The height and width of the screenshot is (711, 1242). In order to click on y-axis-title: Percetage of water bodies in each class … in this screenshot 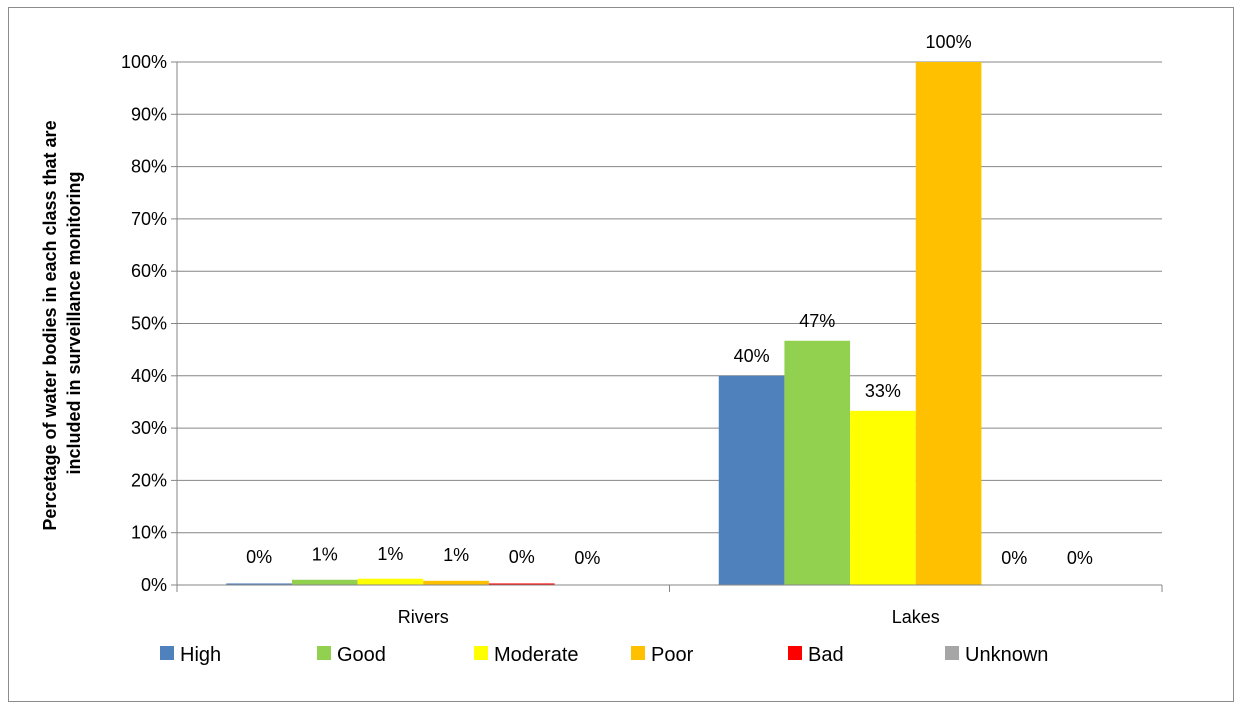, I will do `click(62, 322)`.